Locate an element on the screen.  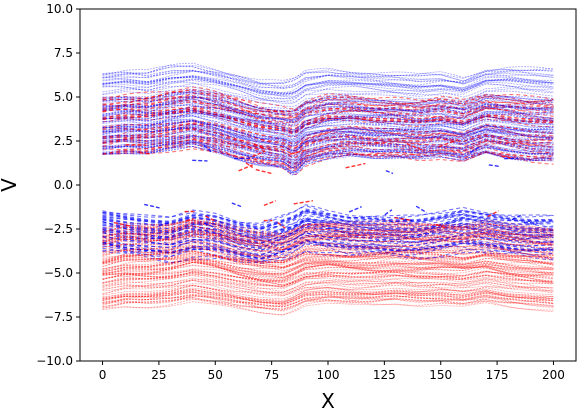
y-tick-label: 0.0 is located at coordinates (63, 185).